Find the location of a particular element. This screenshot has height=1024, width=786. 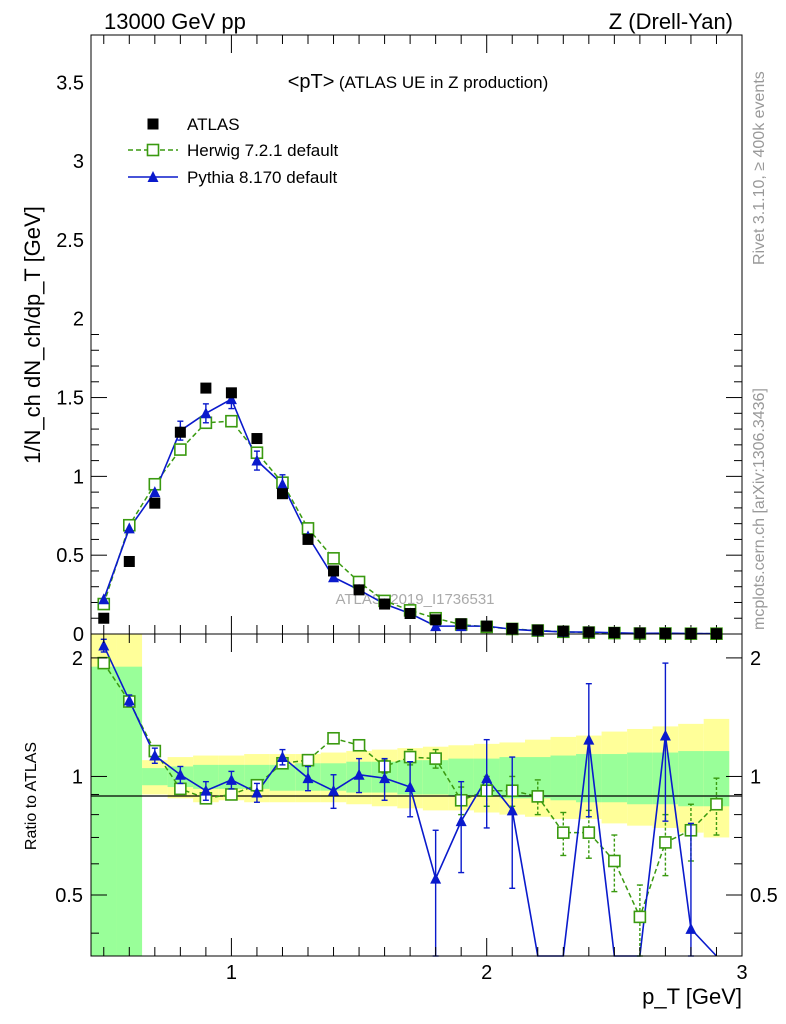

main-y-tick-label: 3 is located at coordinates (78, 162).